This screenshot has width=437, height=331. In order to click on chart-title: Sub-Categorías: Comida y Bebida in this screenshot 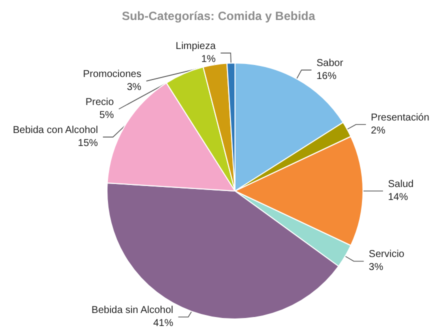, I will do `click(219, 16)`.